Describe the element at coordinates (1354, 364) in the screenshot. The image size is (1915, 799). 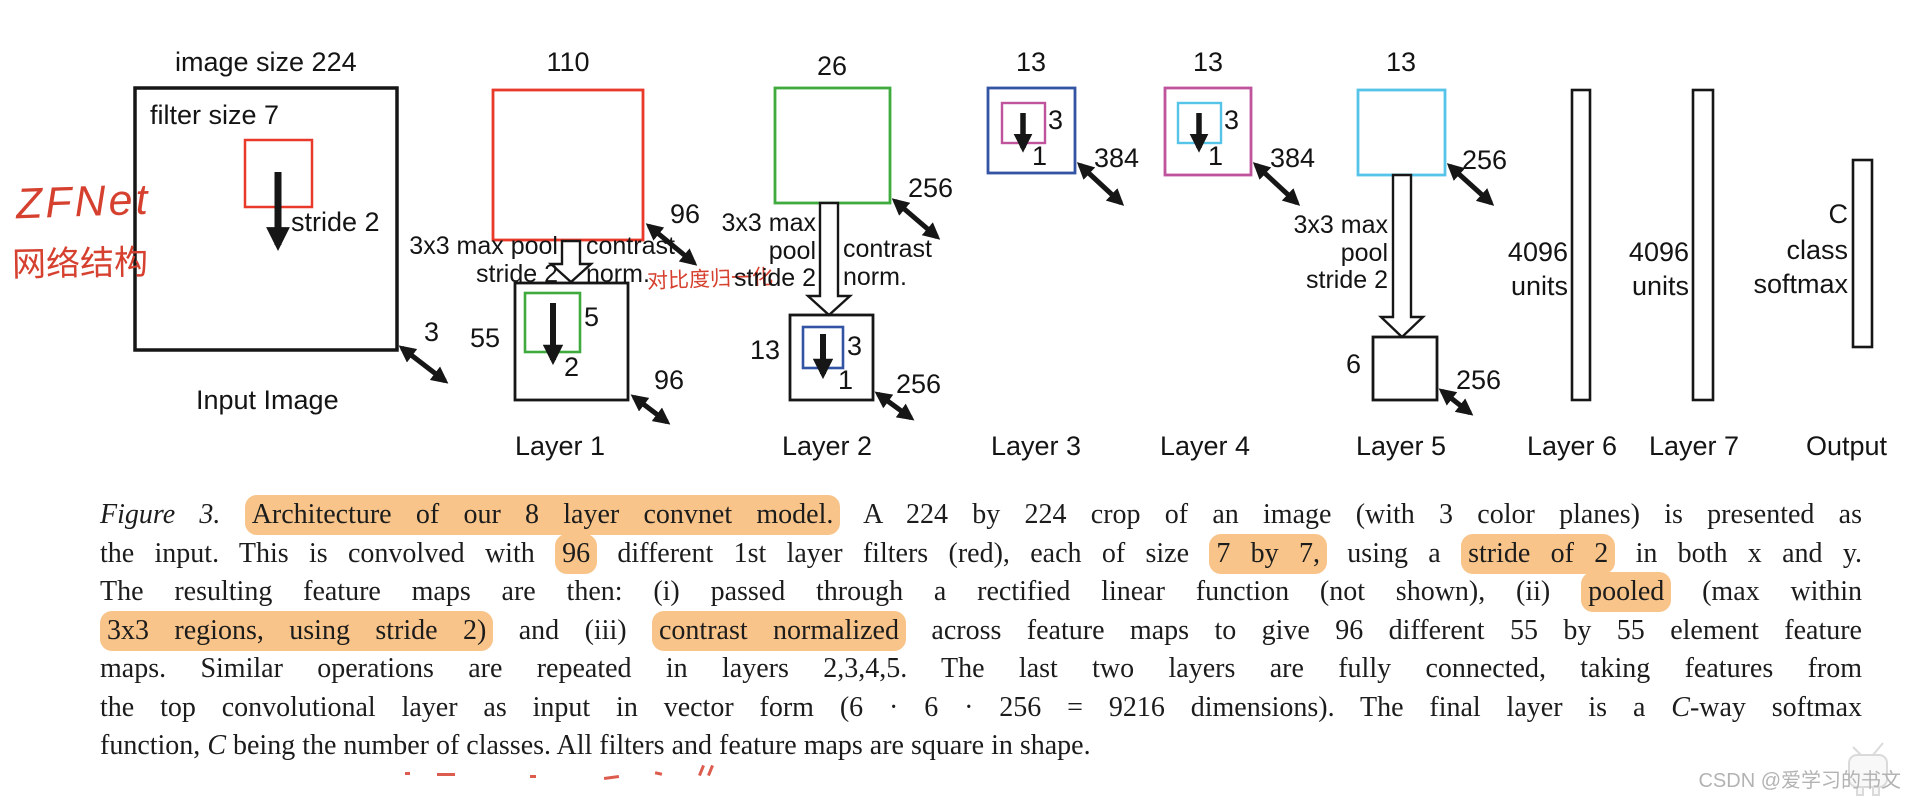
I see `layer5-pooled-size-label: 6` at that location.